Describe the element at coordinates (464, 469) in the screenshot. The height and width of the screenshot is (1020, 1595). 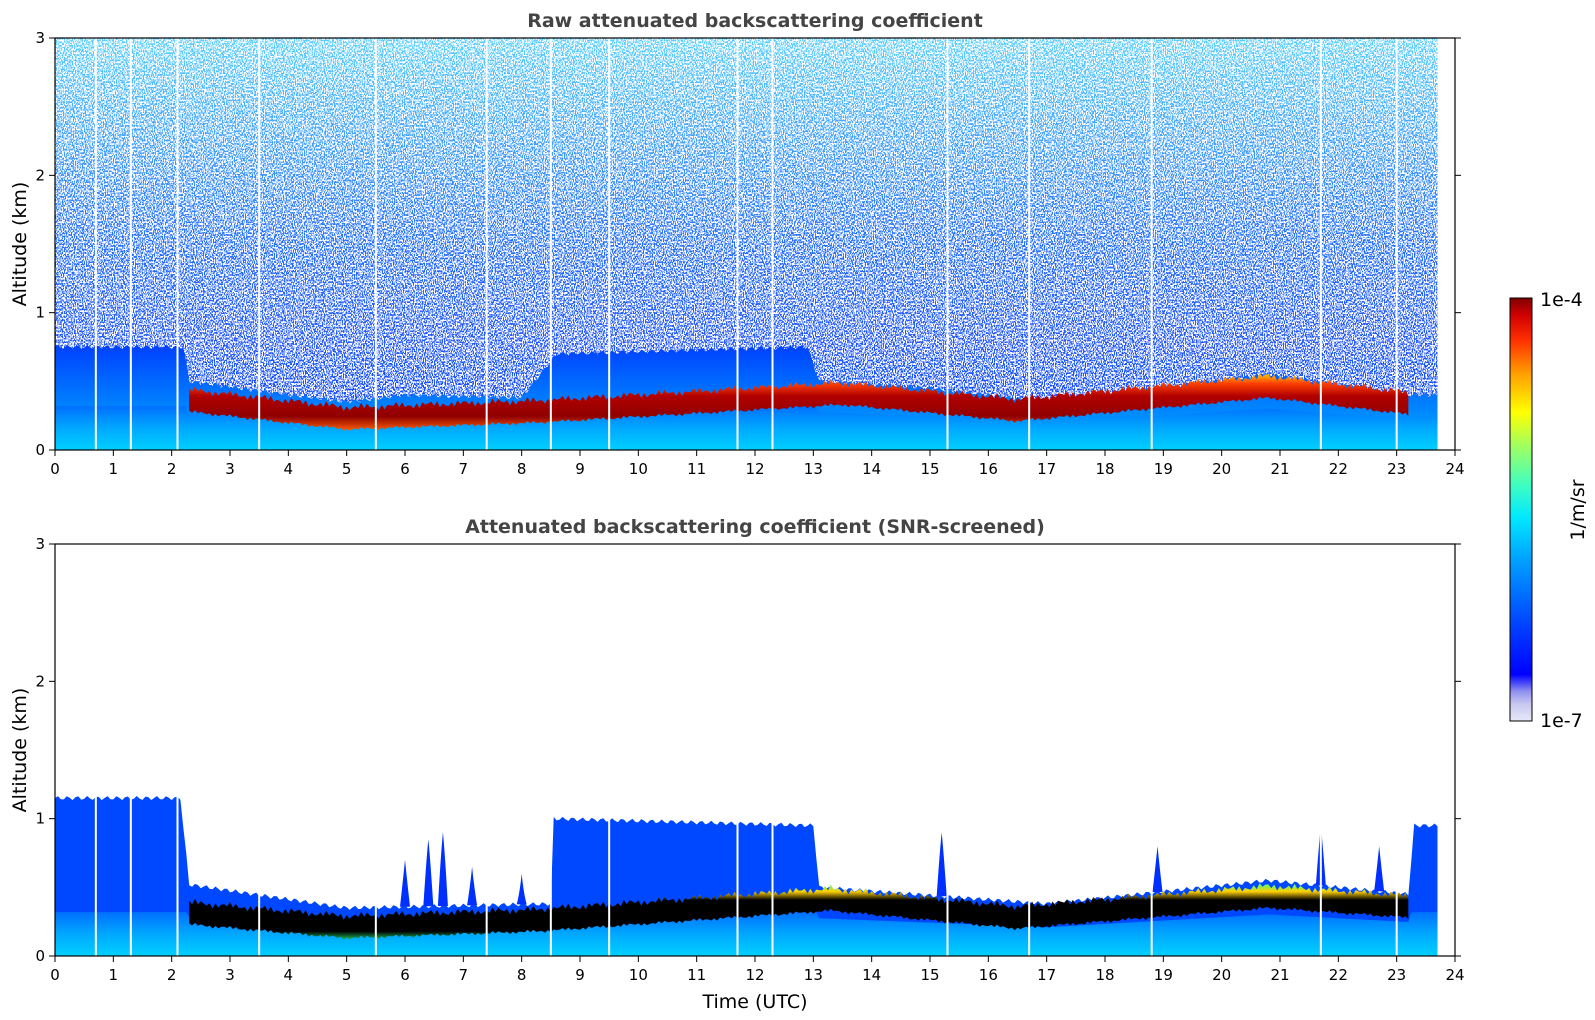
I see `x-tick-label: 7` at that location.